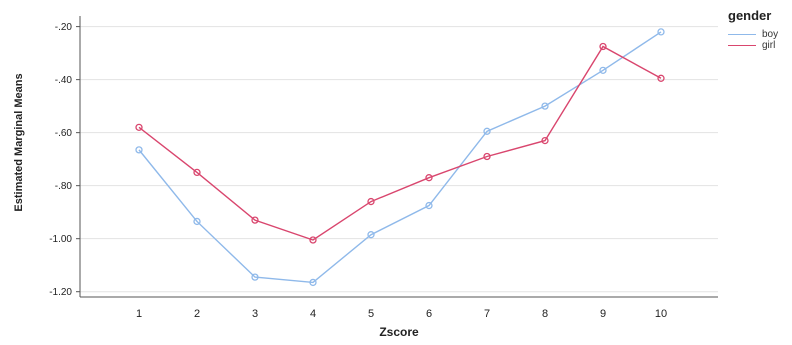  I want to click on legend-swatch-girl, so click(742, 45).